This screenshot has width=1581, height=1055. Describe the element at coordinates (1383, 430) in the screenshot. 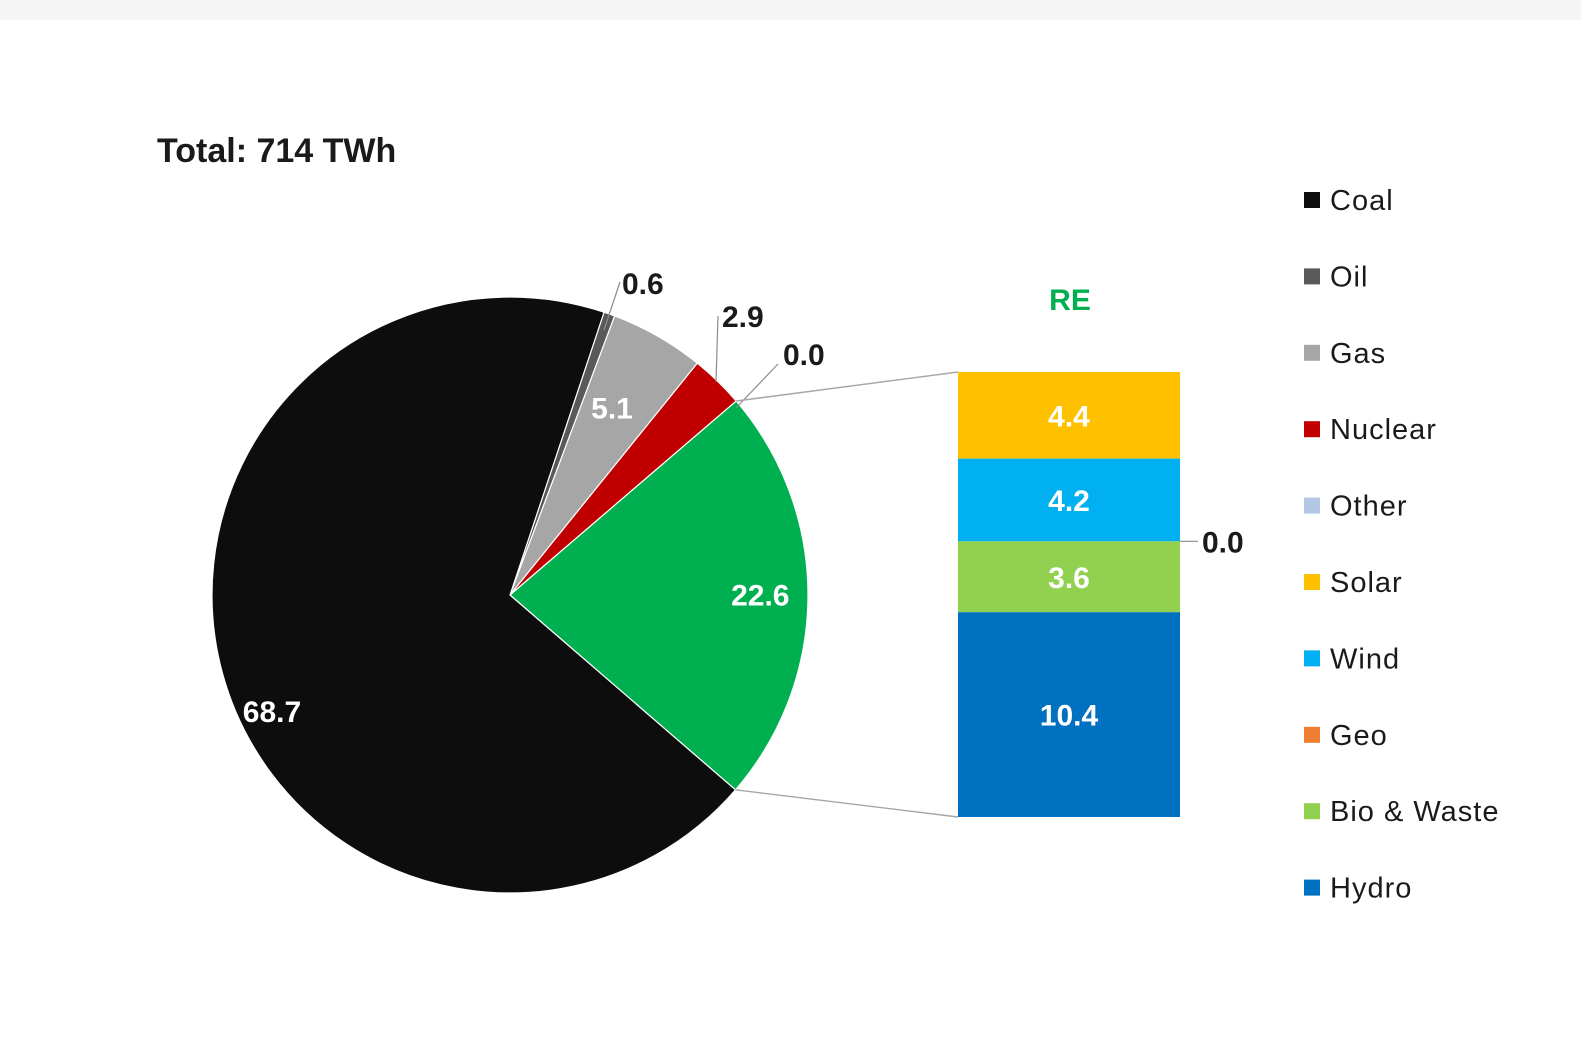

I see `legend-label-nuclear: Nuclear` at that location.